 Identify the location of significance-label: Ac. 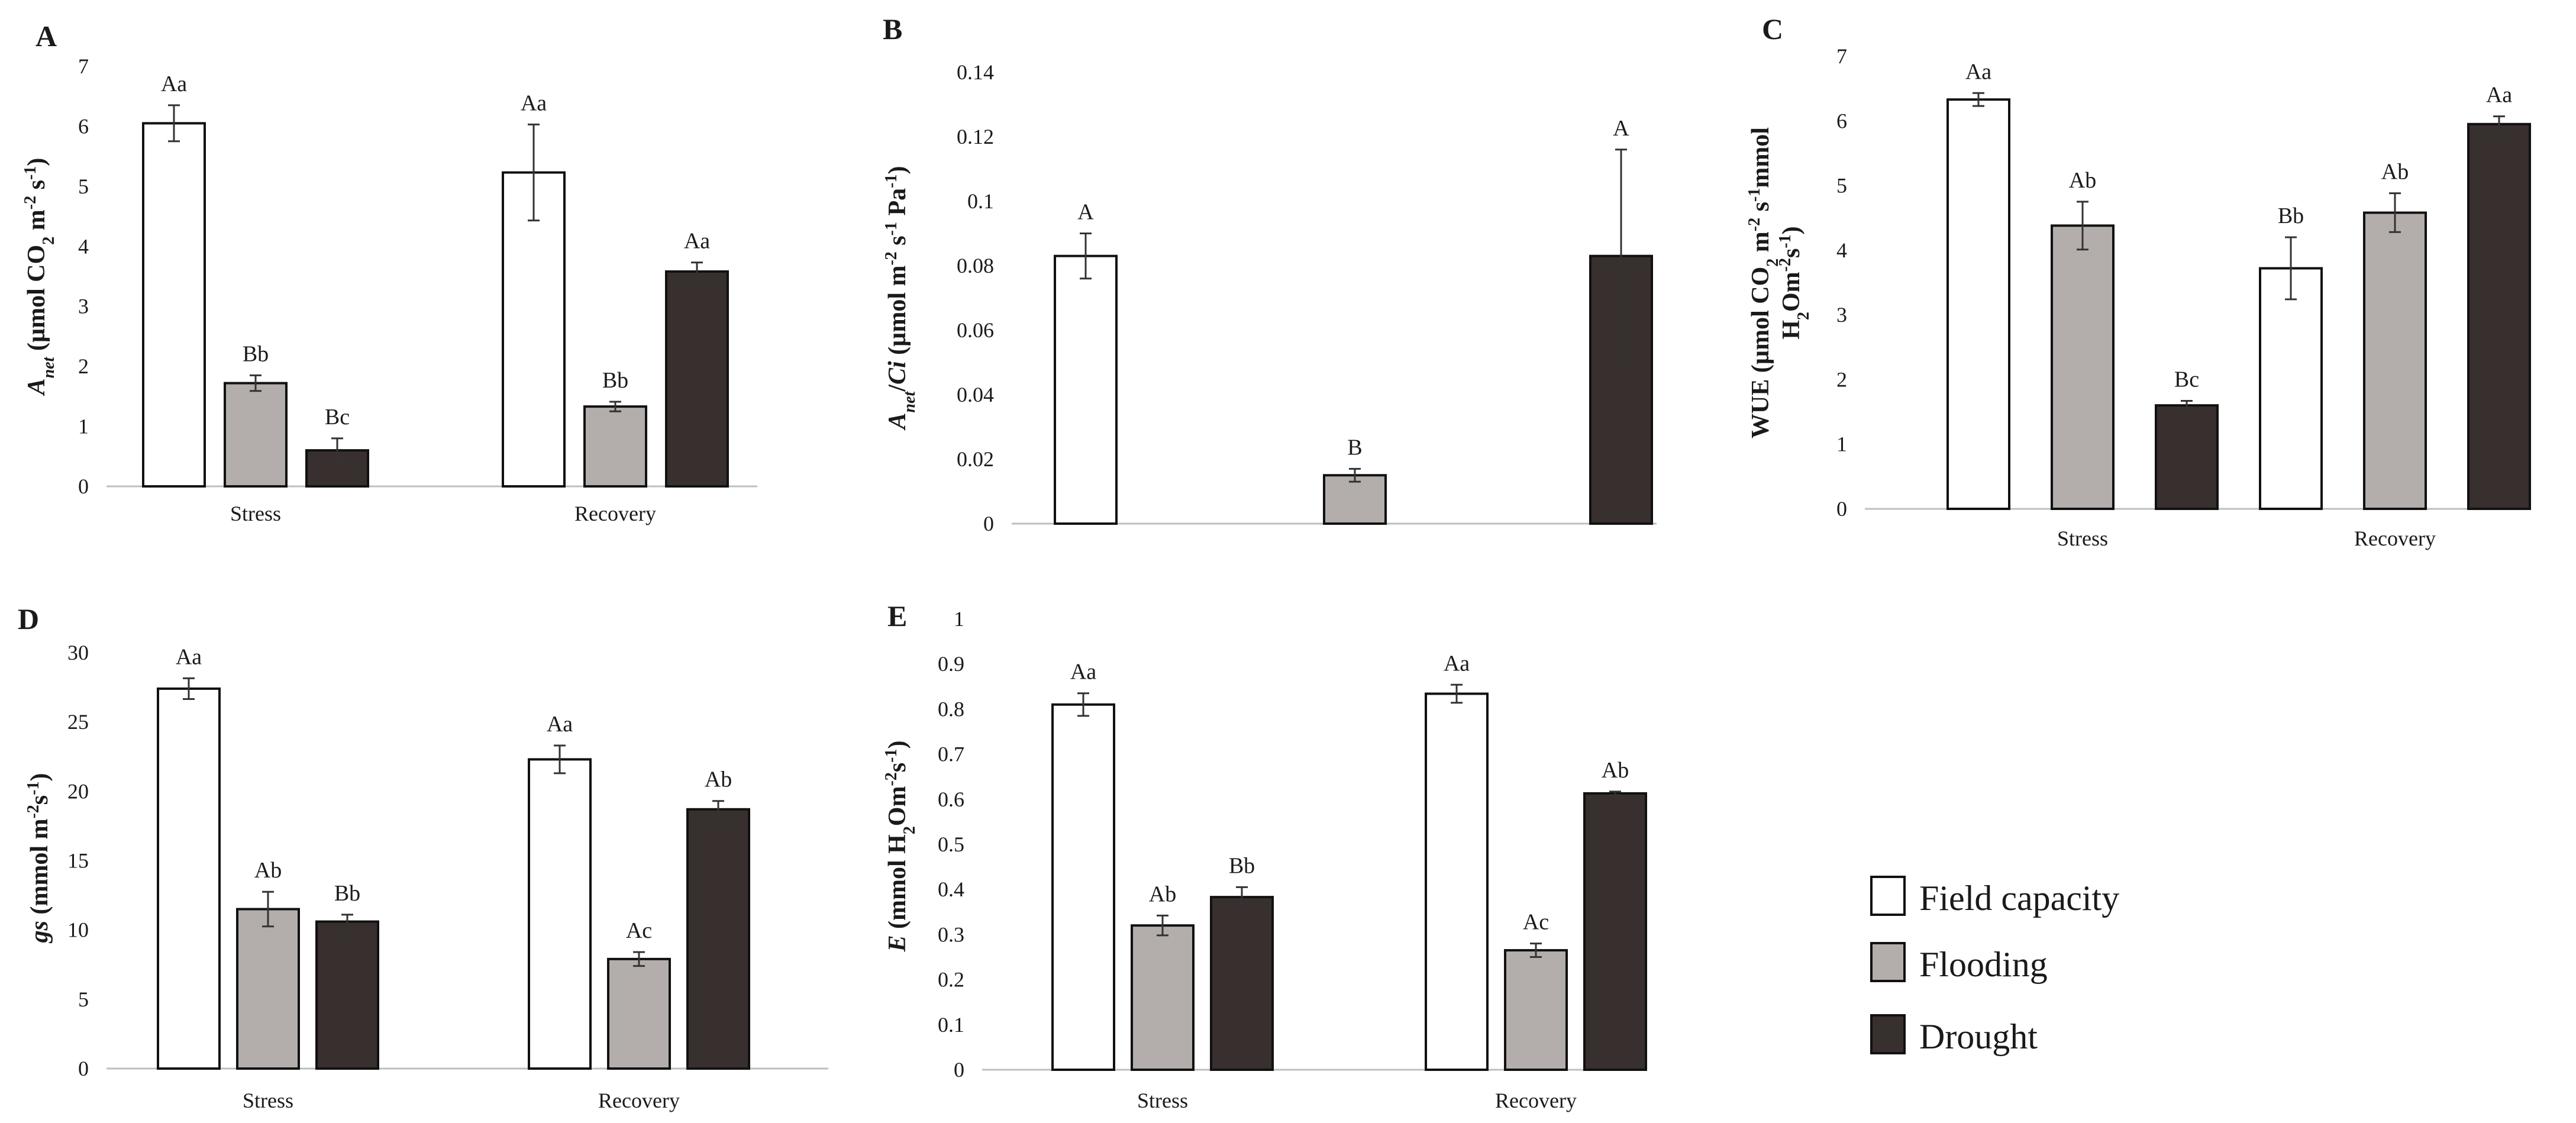
(1536, 922).